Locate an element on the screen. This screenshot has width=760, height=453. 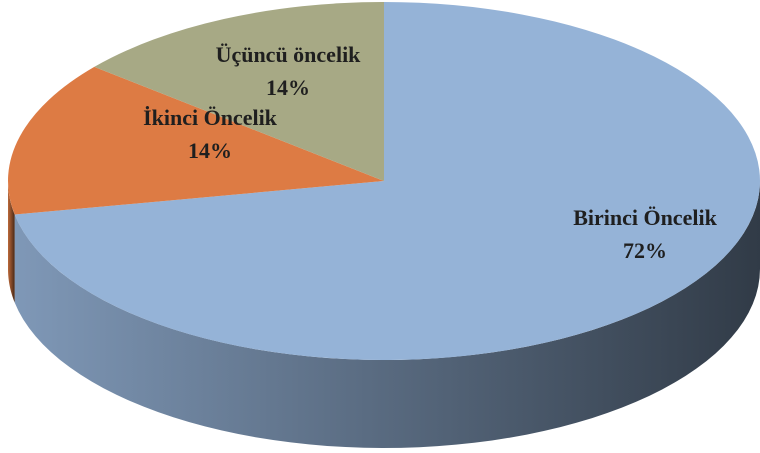
slice-value-label: 72% is located at coordinates (645, 250).